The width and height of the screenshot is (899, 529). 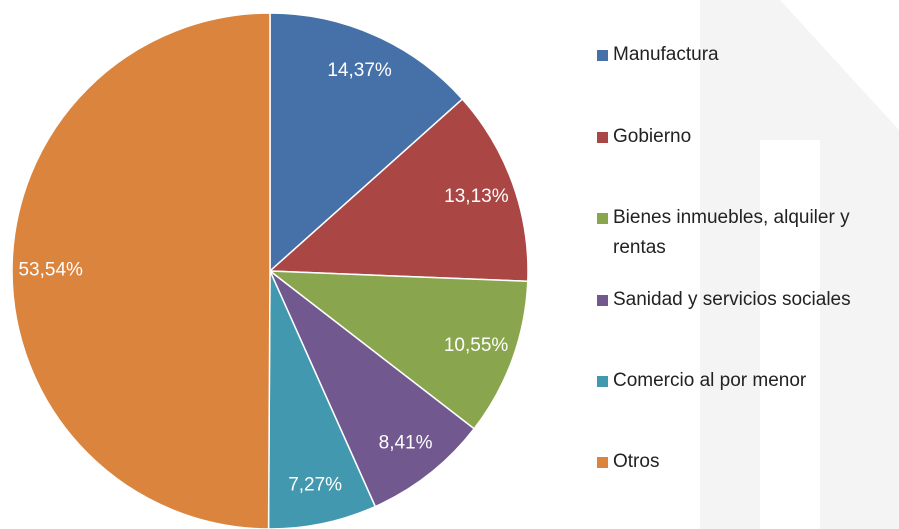 I want to click on legend-item: Bienes inmuebles, alquiler y rentas, so click(x=747, y=233).